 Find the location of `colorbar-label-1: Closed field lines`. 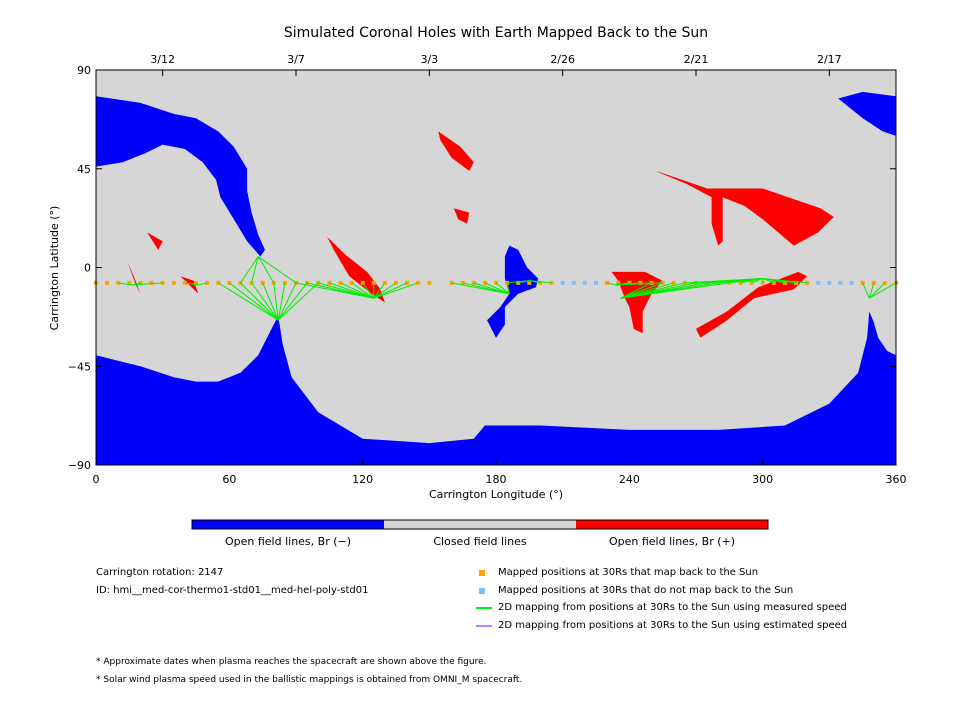

colorbar-label-1: Closed field lines is located at coordinates (480, 541).